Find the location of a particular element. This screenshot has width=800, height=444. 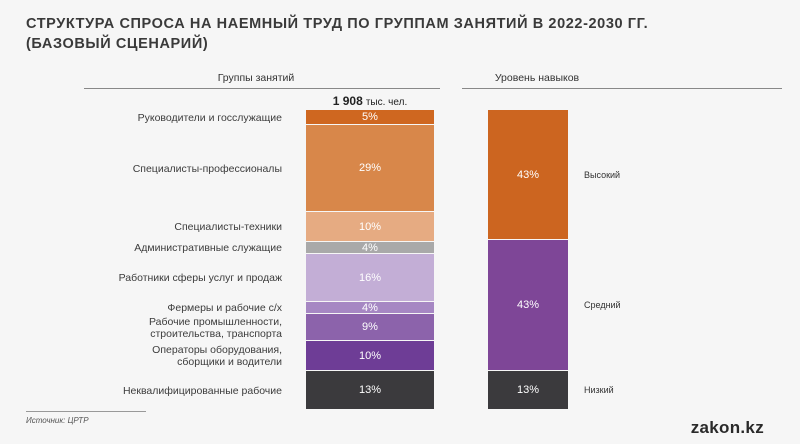

group-category-label: Руководители и госслужащие is located at coordinates (209, 117).